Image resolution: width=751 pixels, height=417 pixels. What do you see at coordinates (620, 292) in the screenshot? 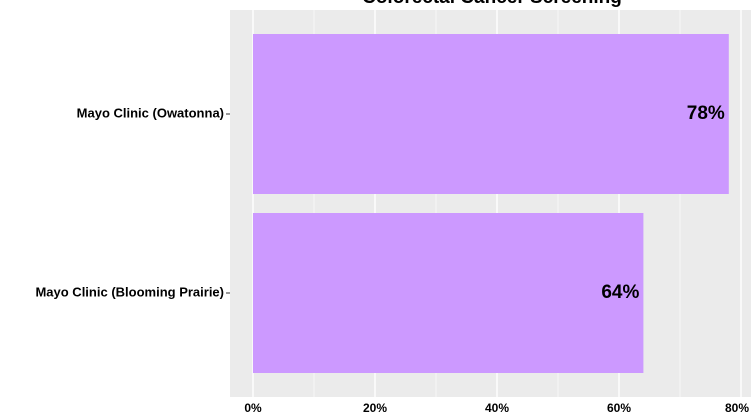
I see `bar-data-label: 64%` at bounding box center [620, 292].